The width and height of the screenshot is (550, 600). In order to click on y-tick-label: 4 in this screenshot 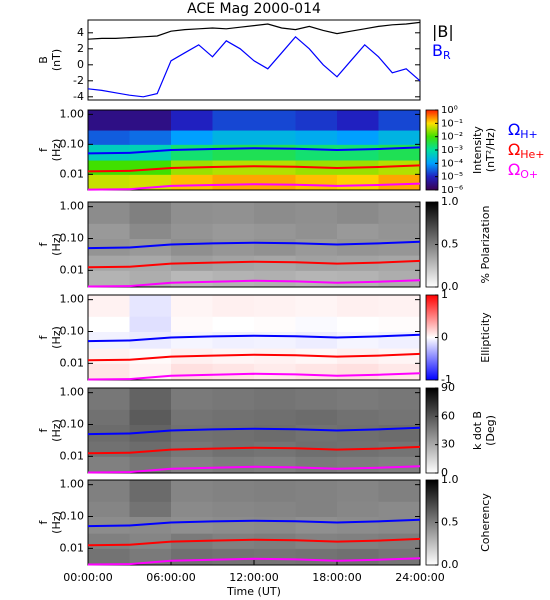, I will do `click(80, 32)`.